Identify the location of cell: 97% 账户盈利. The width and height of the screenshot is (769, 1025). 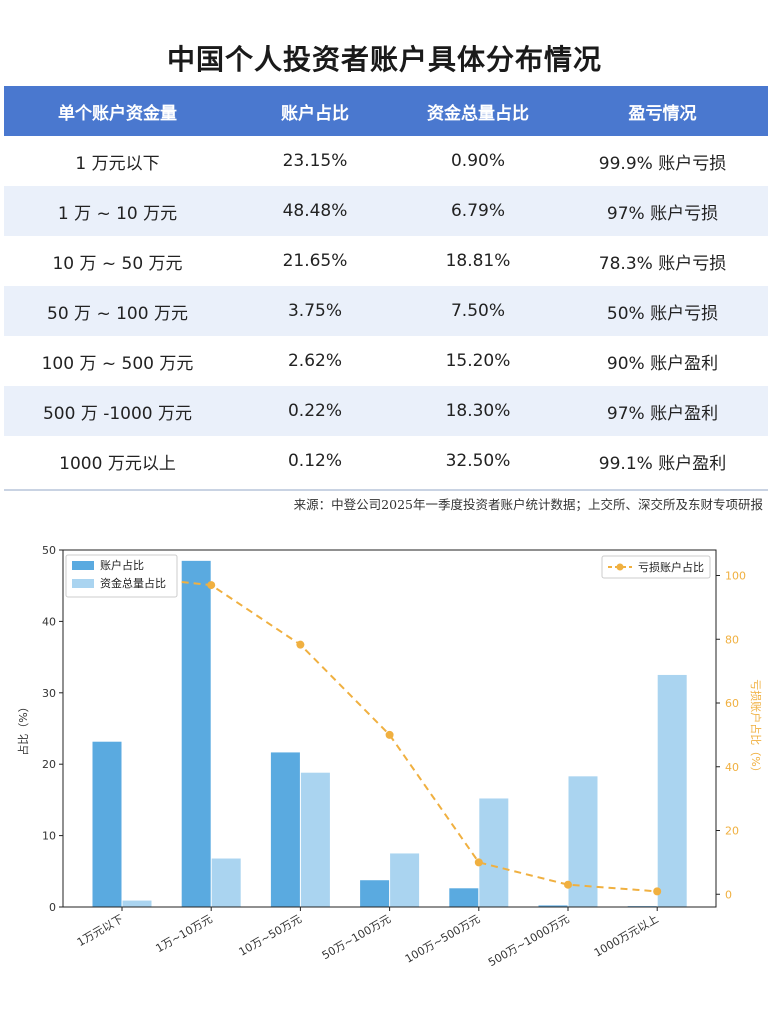
(662, 411).